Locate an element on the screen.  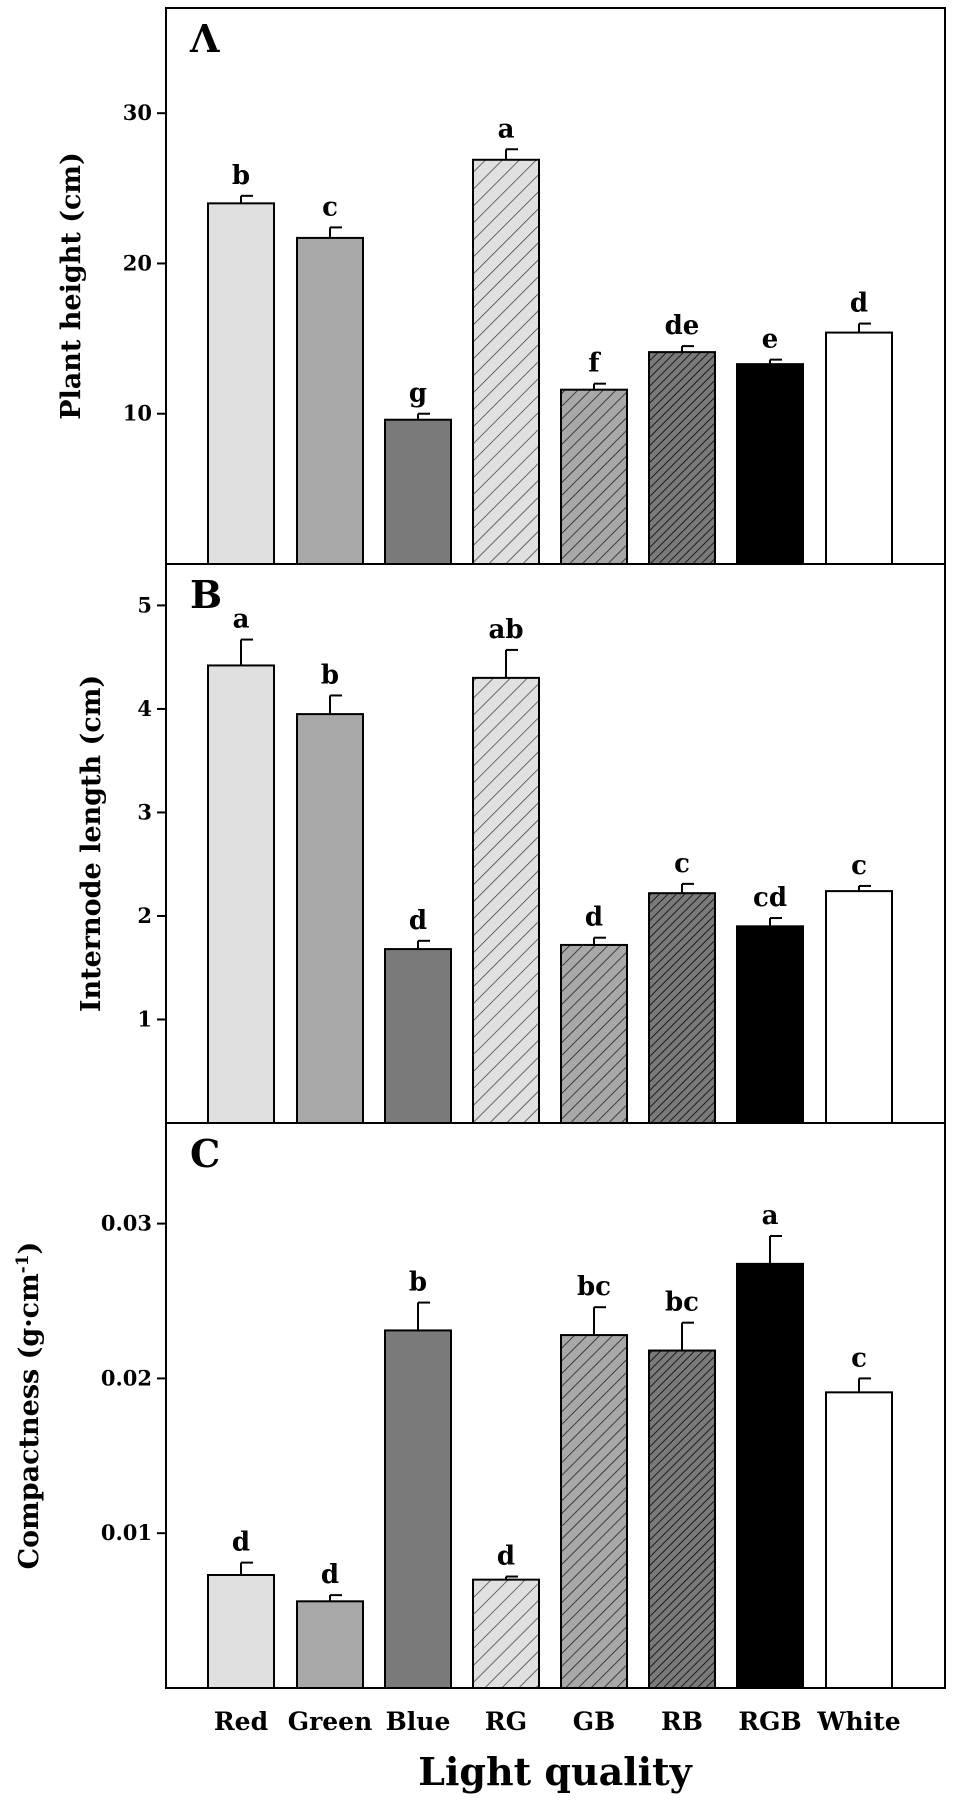
x-tick-label-RGB: RGB is located at coordinates (769, 1721).